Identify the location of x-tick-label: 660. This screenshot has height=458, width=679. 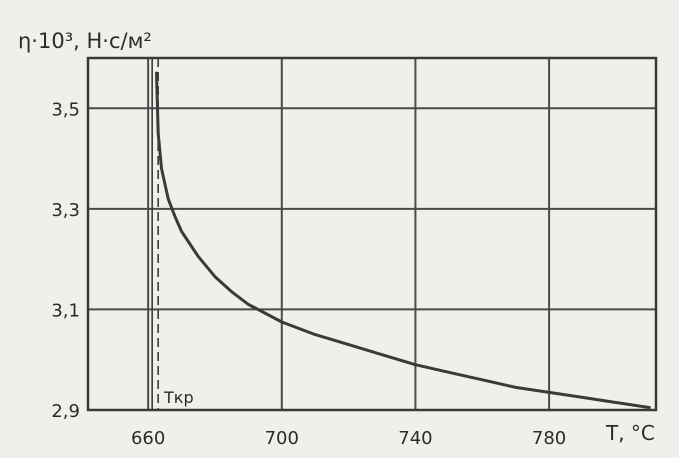
(148, 438).